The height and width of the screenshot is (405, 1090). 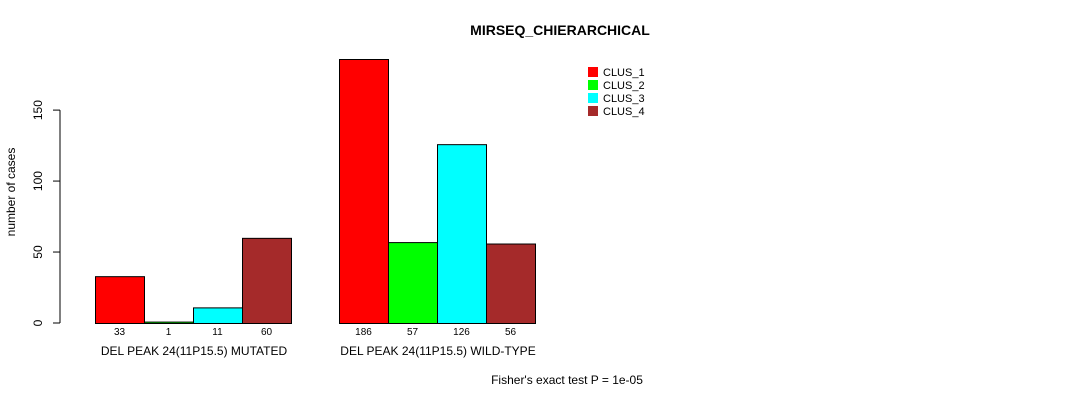 What do you see at coordinates (567, 380) in the screenshot?
I see `fisher-test-footnote: Fisher's exact test P = 1e-05` at bounding box center [567, 380].